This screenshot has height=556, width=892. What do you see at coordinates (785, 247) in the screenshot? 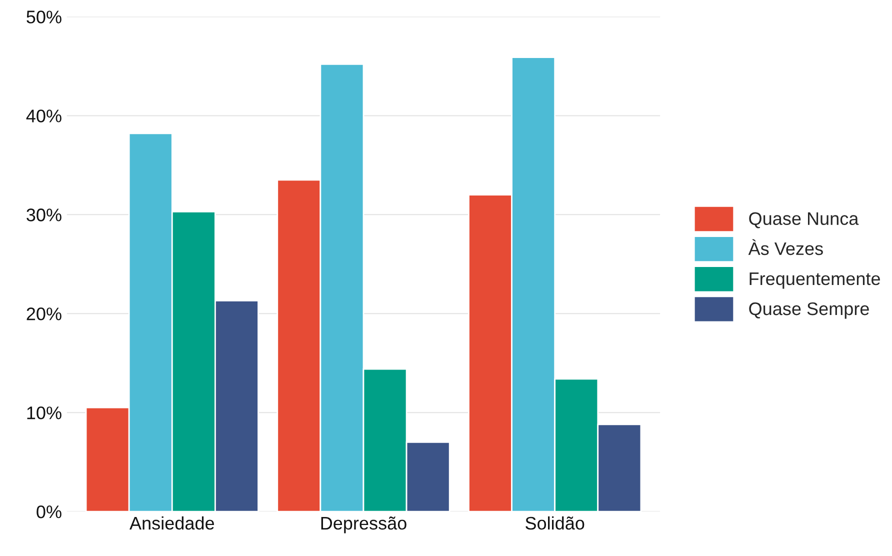
I see `legend-label: Às Vezes` at bounding box center [785, 247].